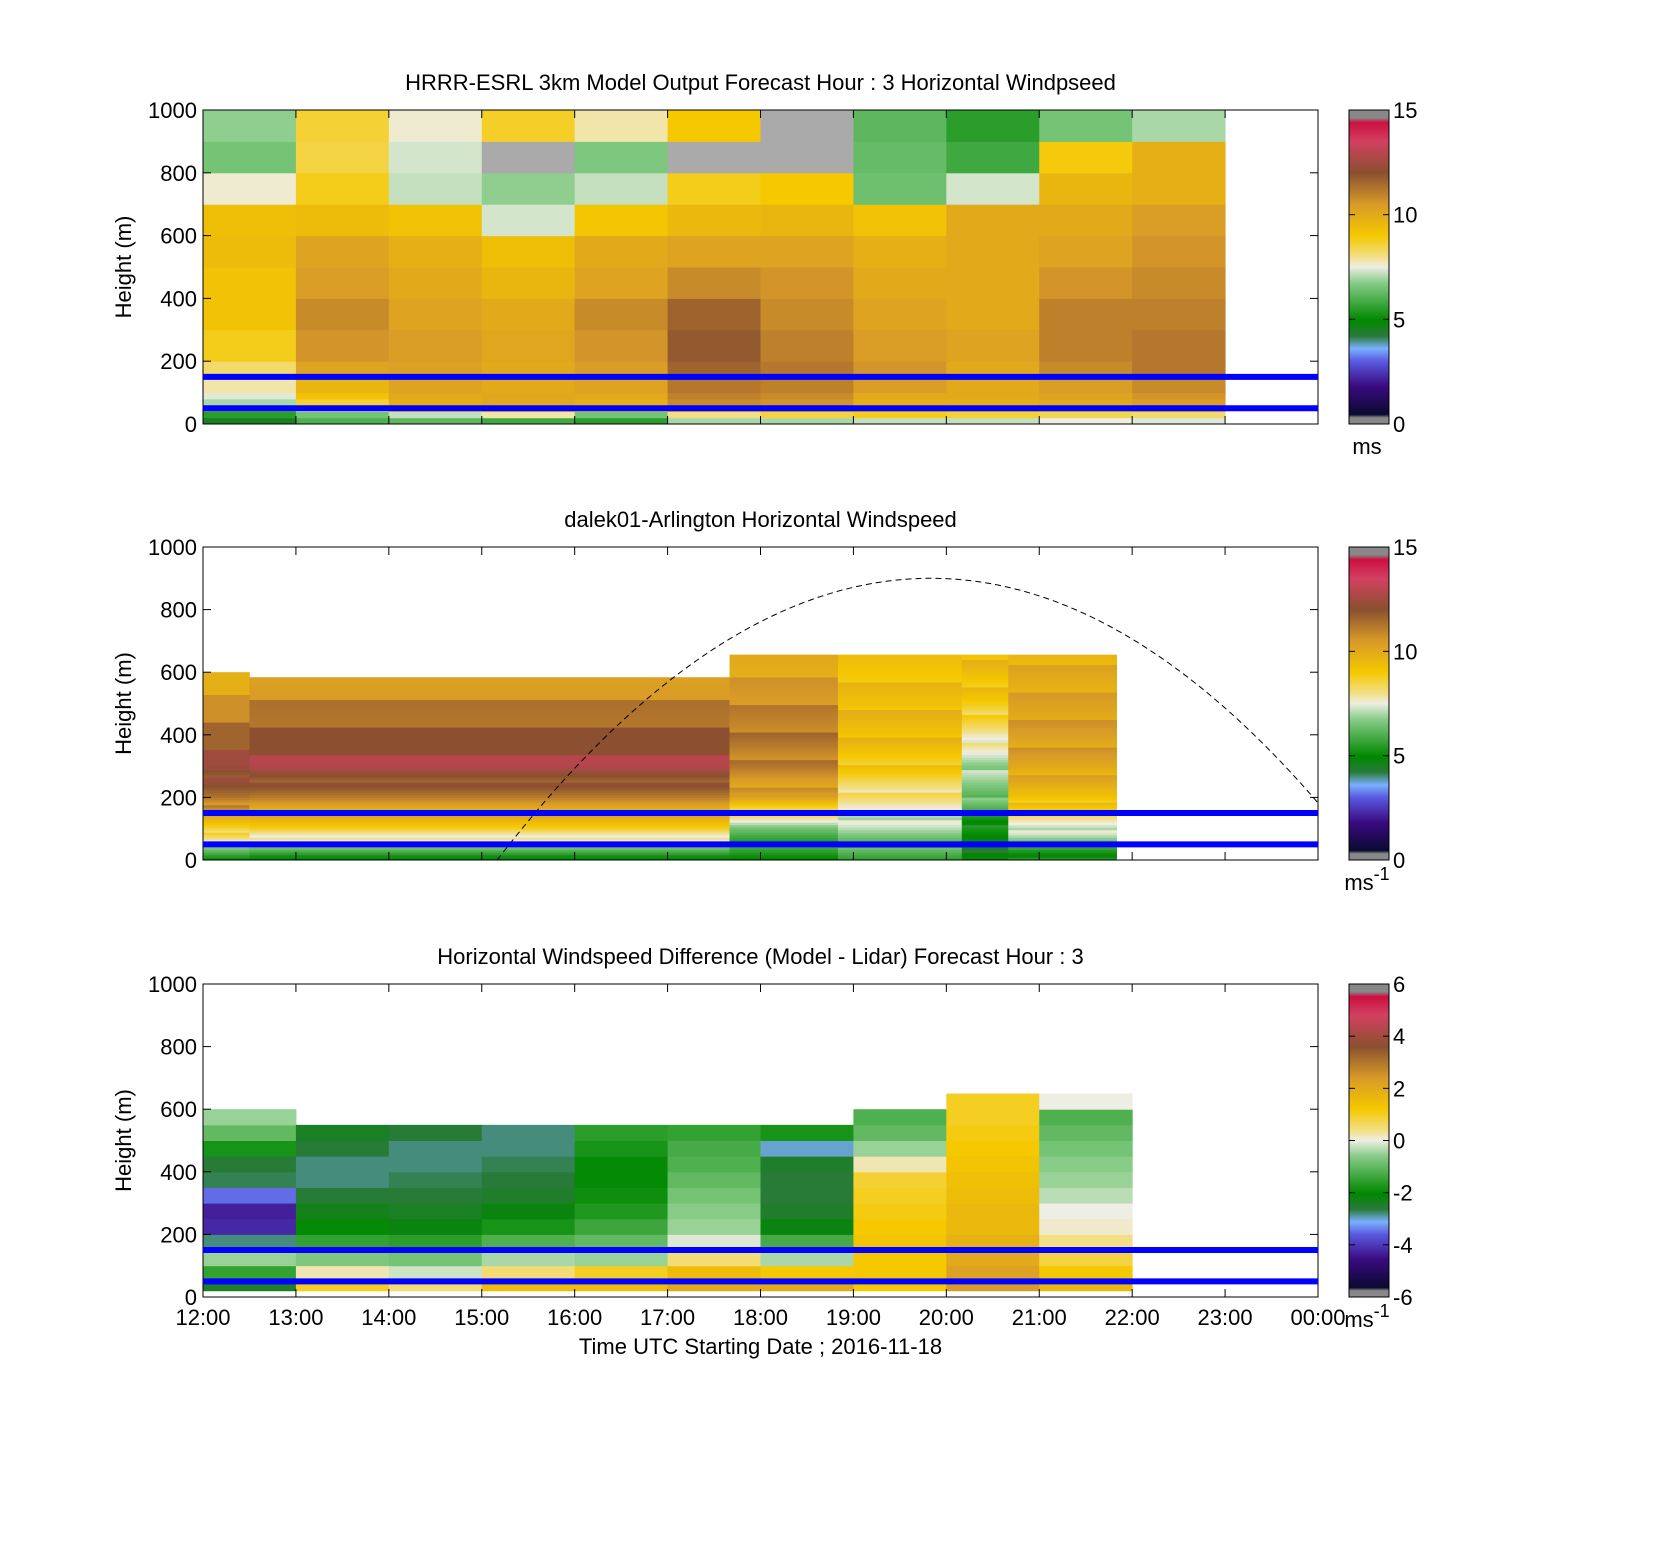 Image resolution: width=1680 pixels, height=1561 pixels. I want to click on colorbar-tick-label: 2, so click(1399, 1088).